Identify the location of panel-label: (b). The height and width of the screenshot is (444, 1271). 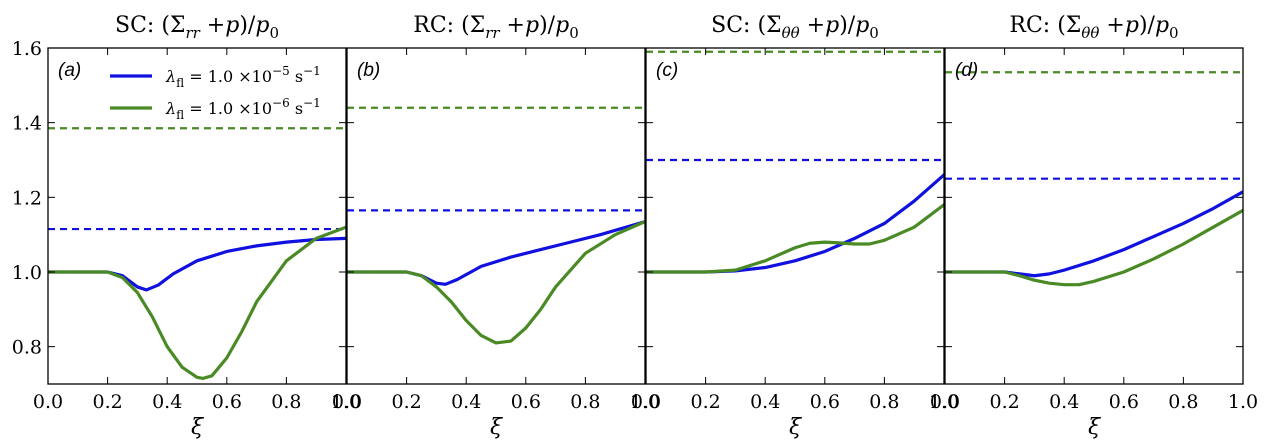
(368, 70).